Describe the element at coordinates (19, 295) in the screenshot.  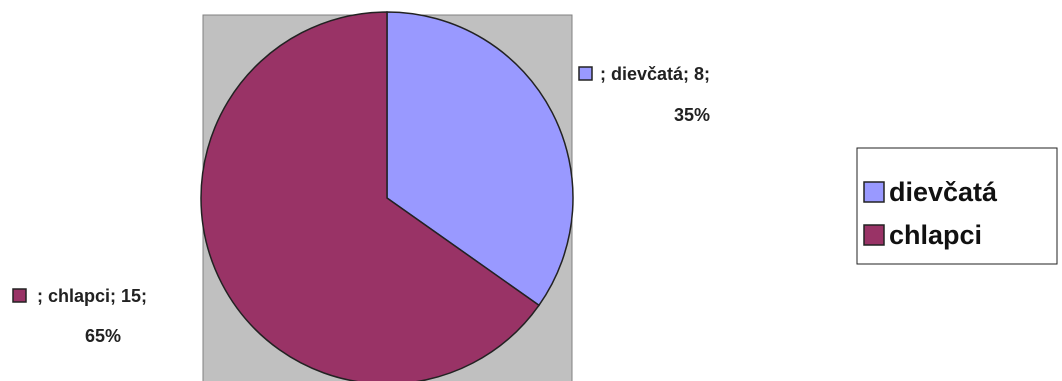
I see `data-label-chlapci-swatch` at that location.